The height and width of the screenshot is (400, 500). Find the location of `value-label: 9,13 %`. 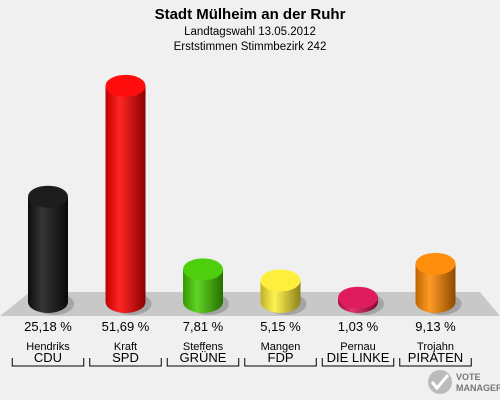

value-label: 9,13 % is located at coordinates (435, 326).